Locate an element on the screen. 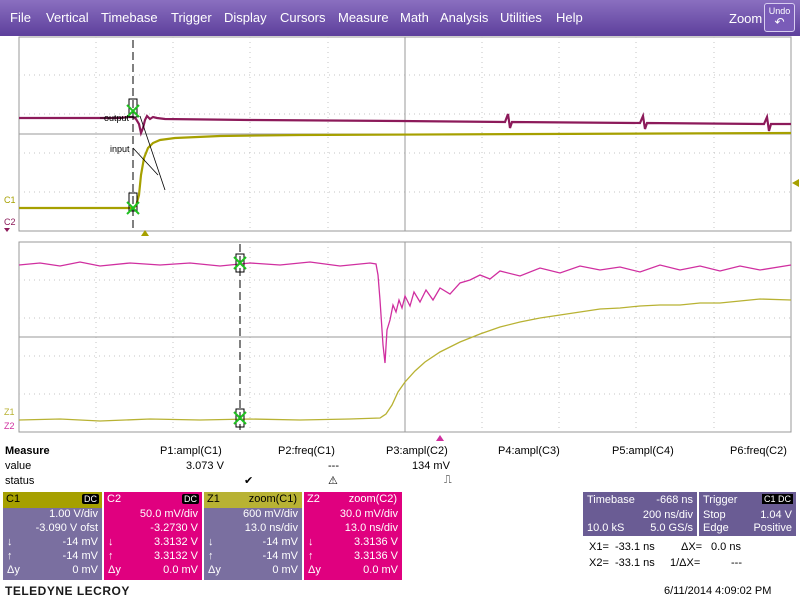  z1-scale: 600 mV/div is located at coordinates (270, 514).